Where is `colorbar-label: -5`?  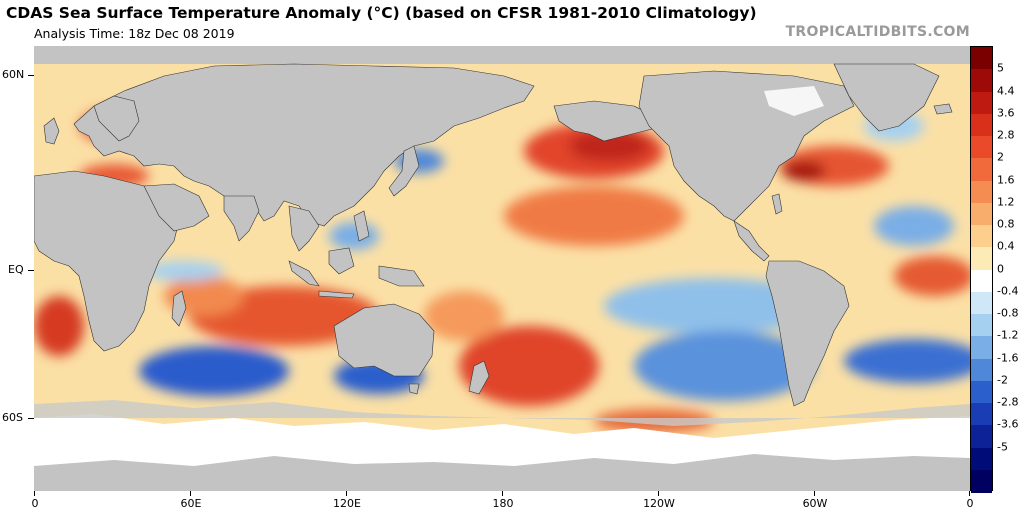 colorbar-label: -5 is located at coordinates (1002, 446).